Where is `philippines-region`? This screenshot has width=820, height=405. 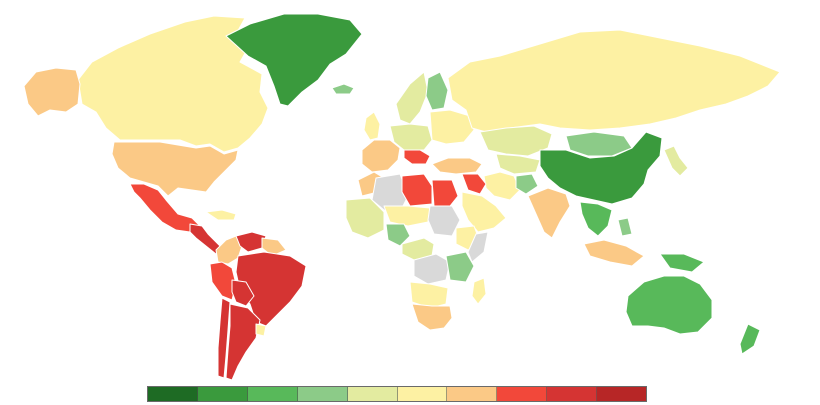
philippines-region is located at coordinates (625, 227).